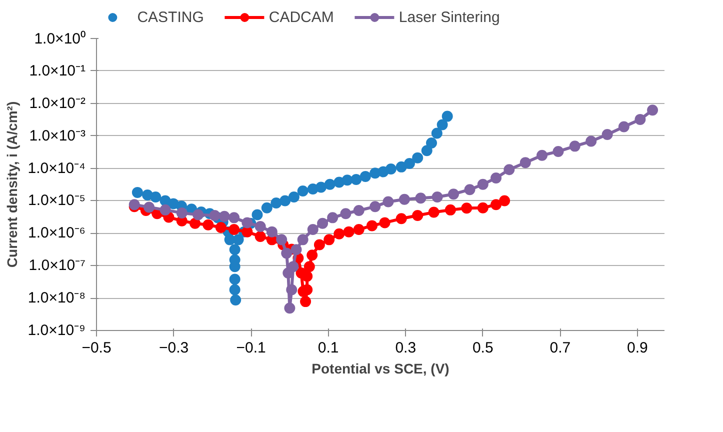 The height and width of the screenshot is (432, 723). I want to click on y-tick-label: 1.0×10⁻⁹, so click(57, 330).